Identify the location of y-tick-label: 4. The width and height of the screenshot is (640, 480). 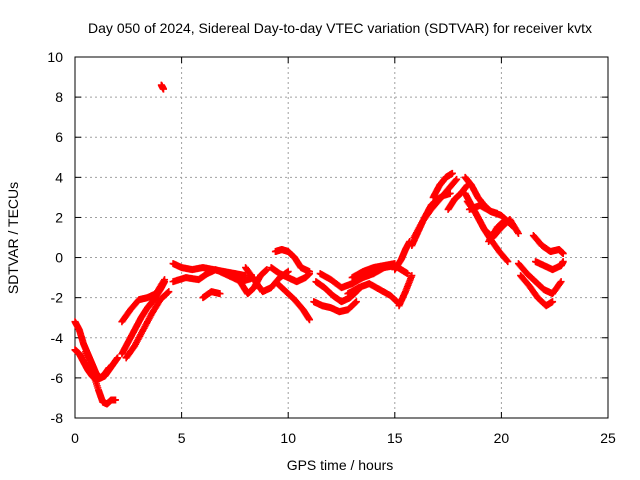
(59, 177).